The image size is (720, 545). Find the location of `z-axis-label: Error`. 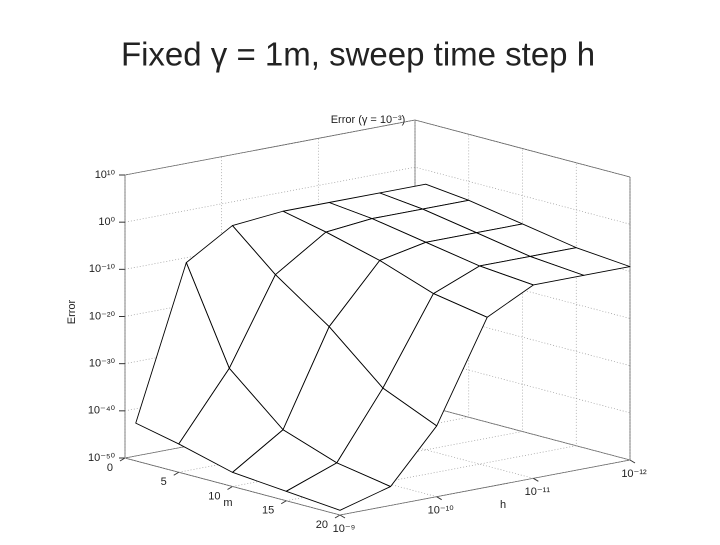

z-axis-label: Error is located at coordinates (72, 311).